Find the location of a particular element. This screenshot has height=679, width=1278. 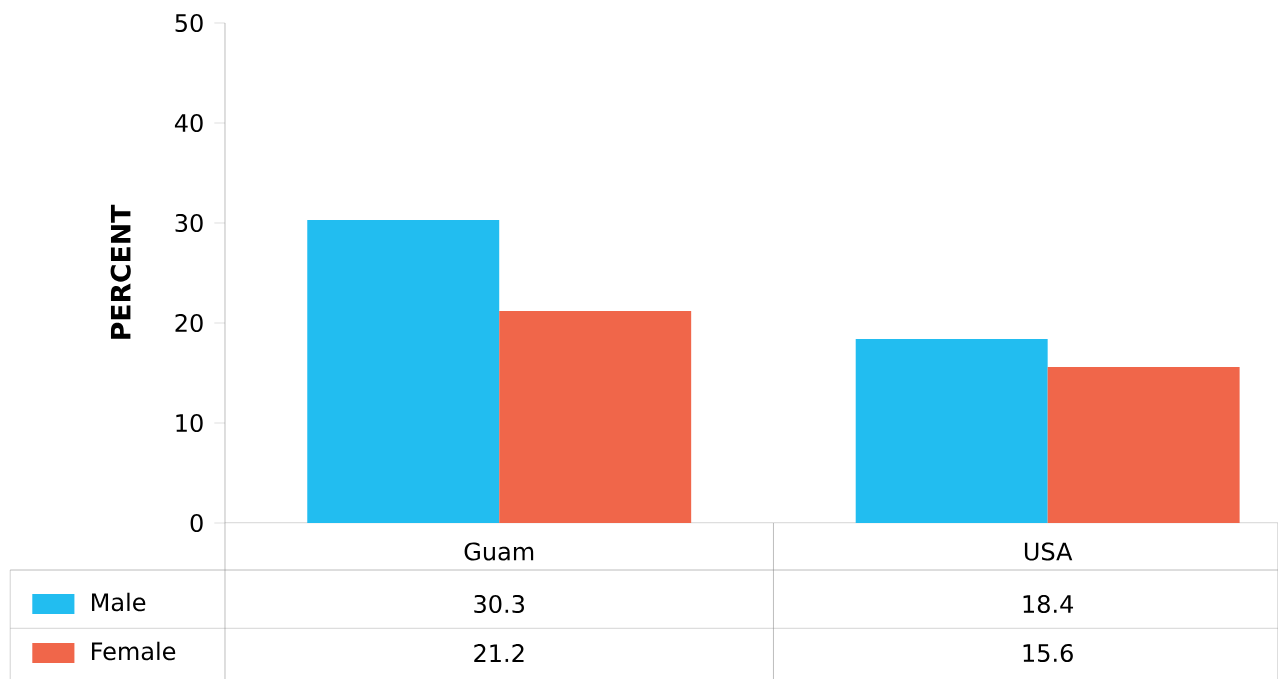

y-tick-label: 20 is located at coordinates (189, 323).